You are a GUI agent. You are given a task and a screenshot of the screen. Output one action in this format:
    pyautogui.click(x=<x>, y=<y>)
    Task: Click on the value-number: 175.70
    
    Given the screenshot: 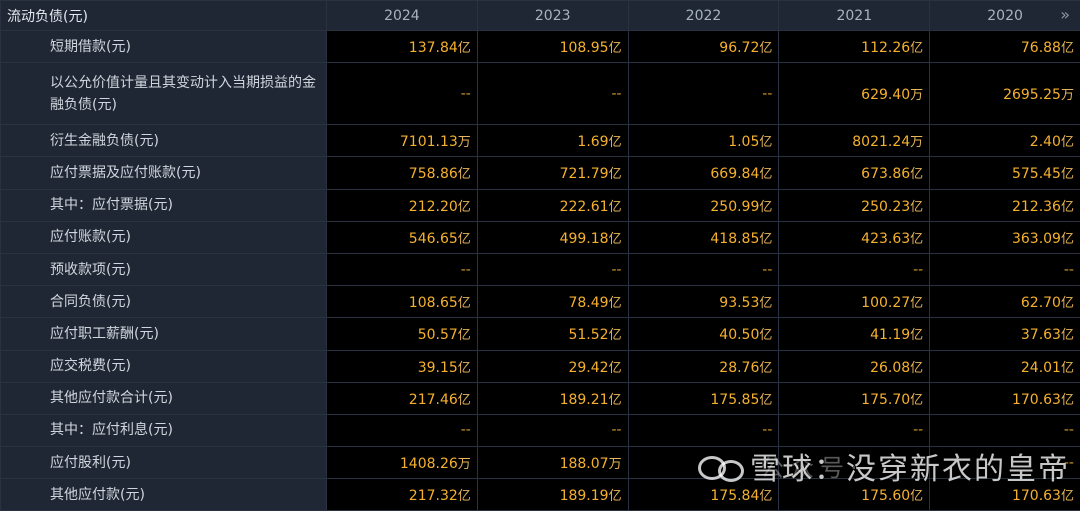 What is the action you would take?
    pyautogui.click(x=885, y=400)
    